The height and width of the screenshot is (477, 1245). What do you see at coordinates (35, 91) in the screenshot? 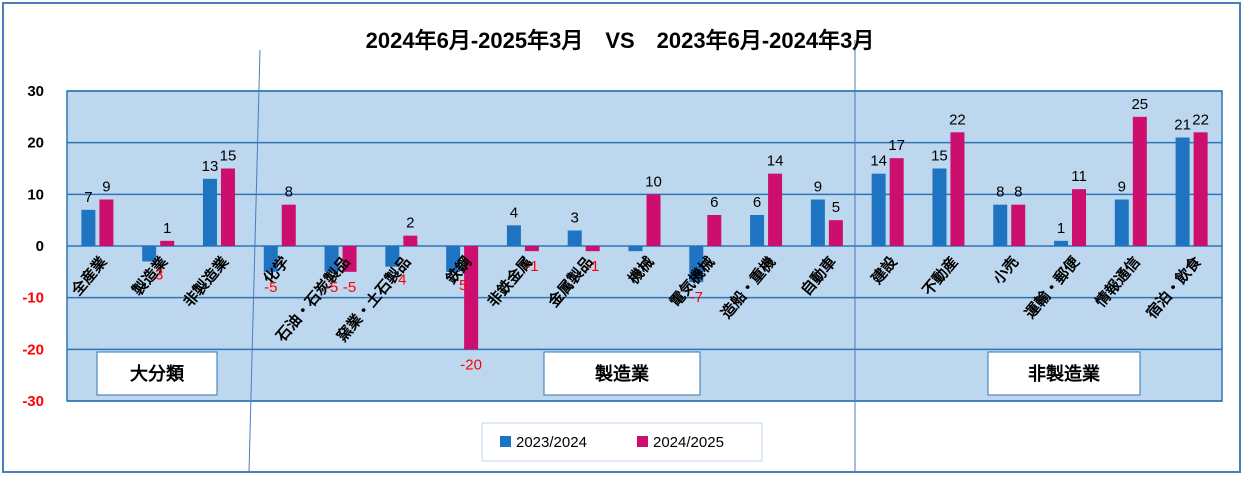
I see `y-tick-label: 30` at bounding box center [35, 91].